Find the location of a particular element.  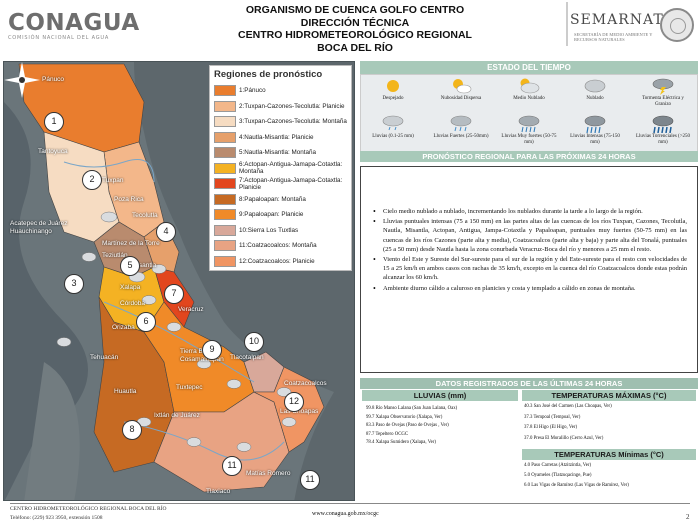

region-marker: 8 is located at coordinates (132, 430).